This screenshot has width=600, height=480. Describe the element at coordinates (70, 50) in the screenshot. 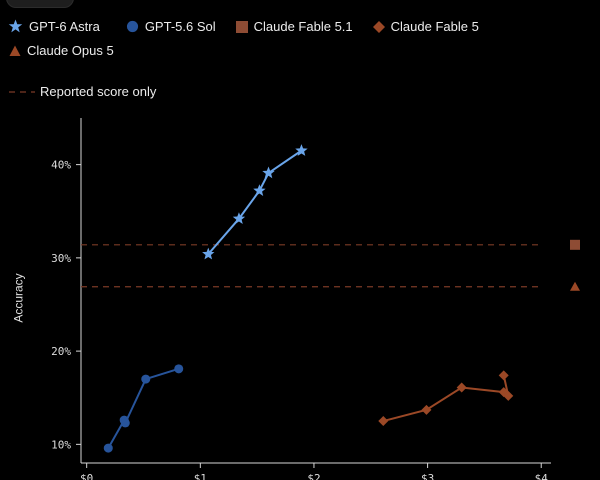

I see `legend-label-claude-opus-5: Claude Opus 5` at that location.